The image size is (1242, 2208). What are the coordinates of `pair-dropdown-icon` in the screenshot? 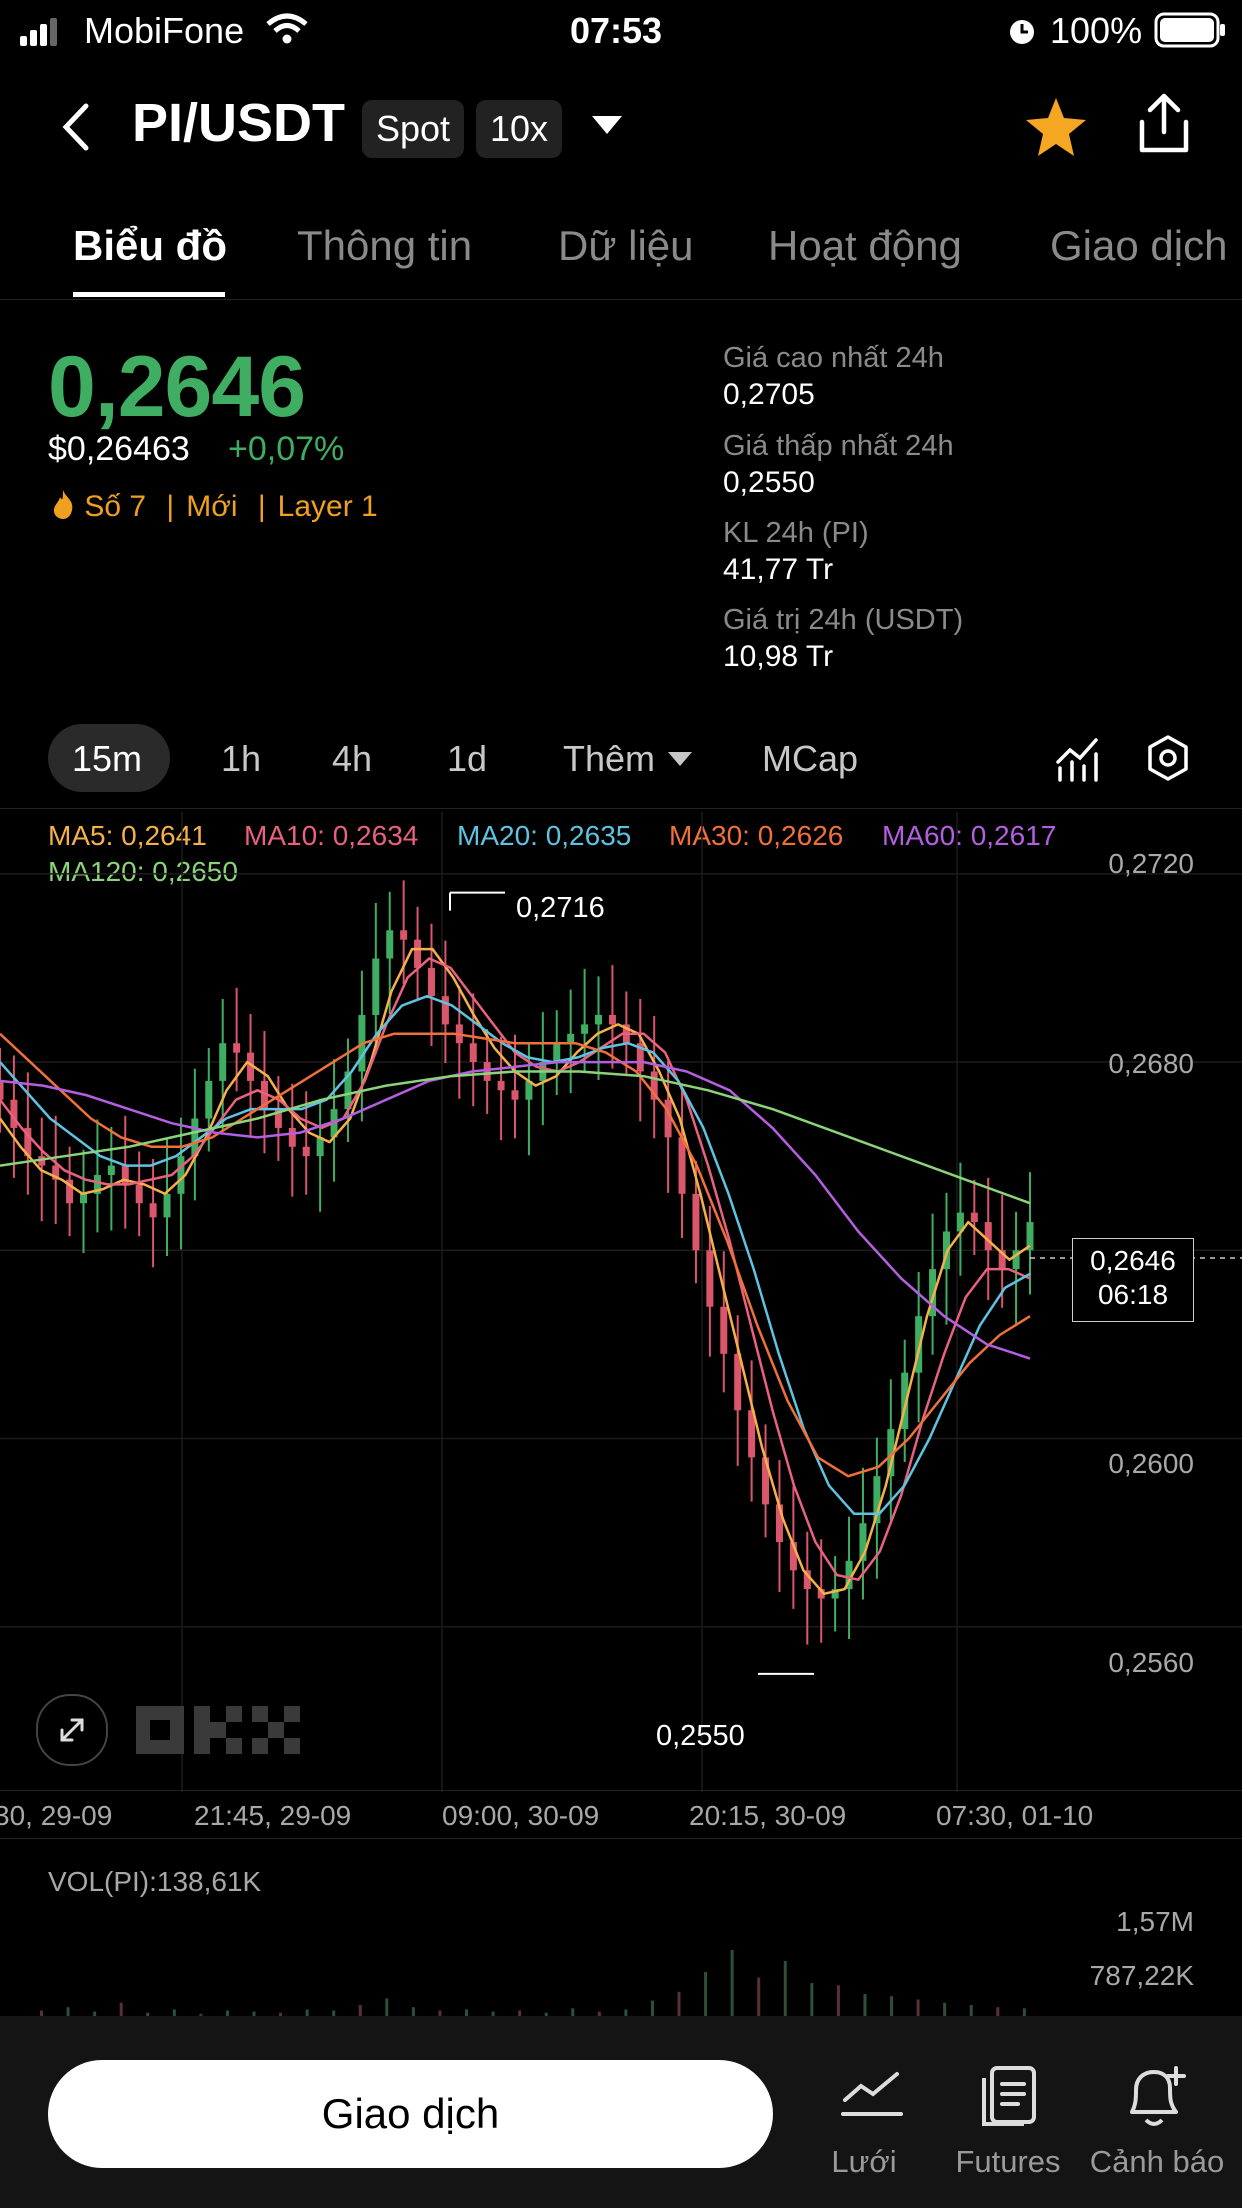 It's located at (607, 126).